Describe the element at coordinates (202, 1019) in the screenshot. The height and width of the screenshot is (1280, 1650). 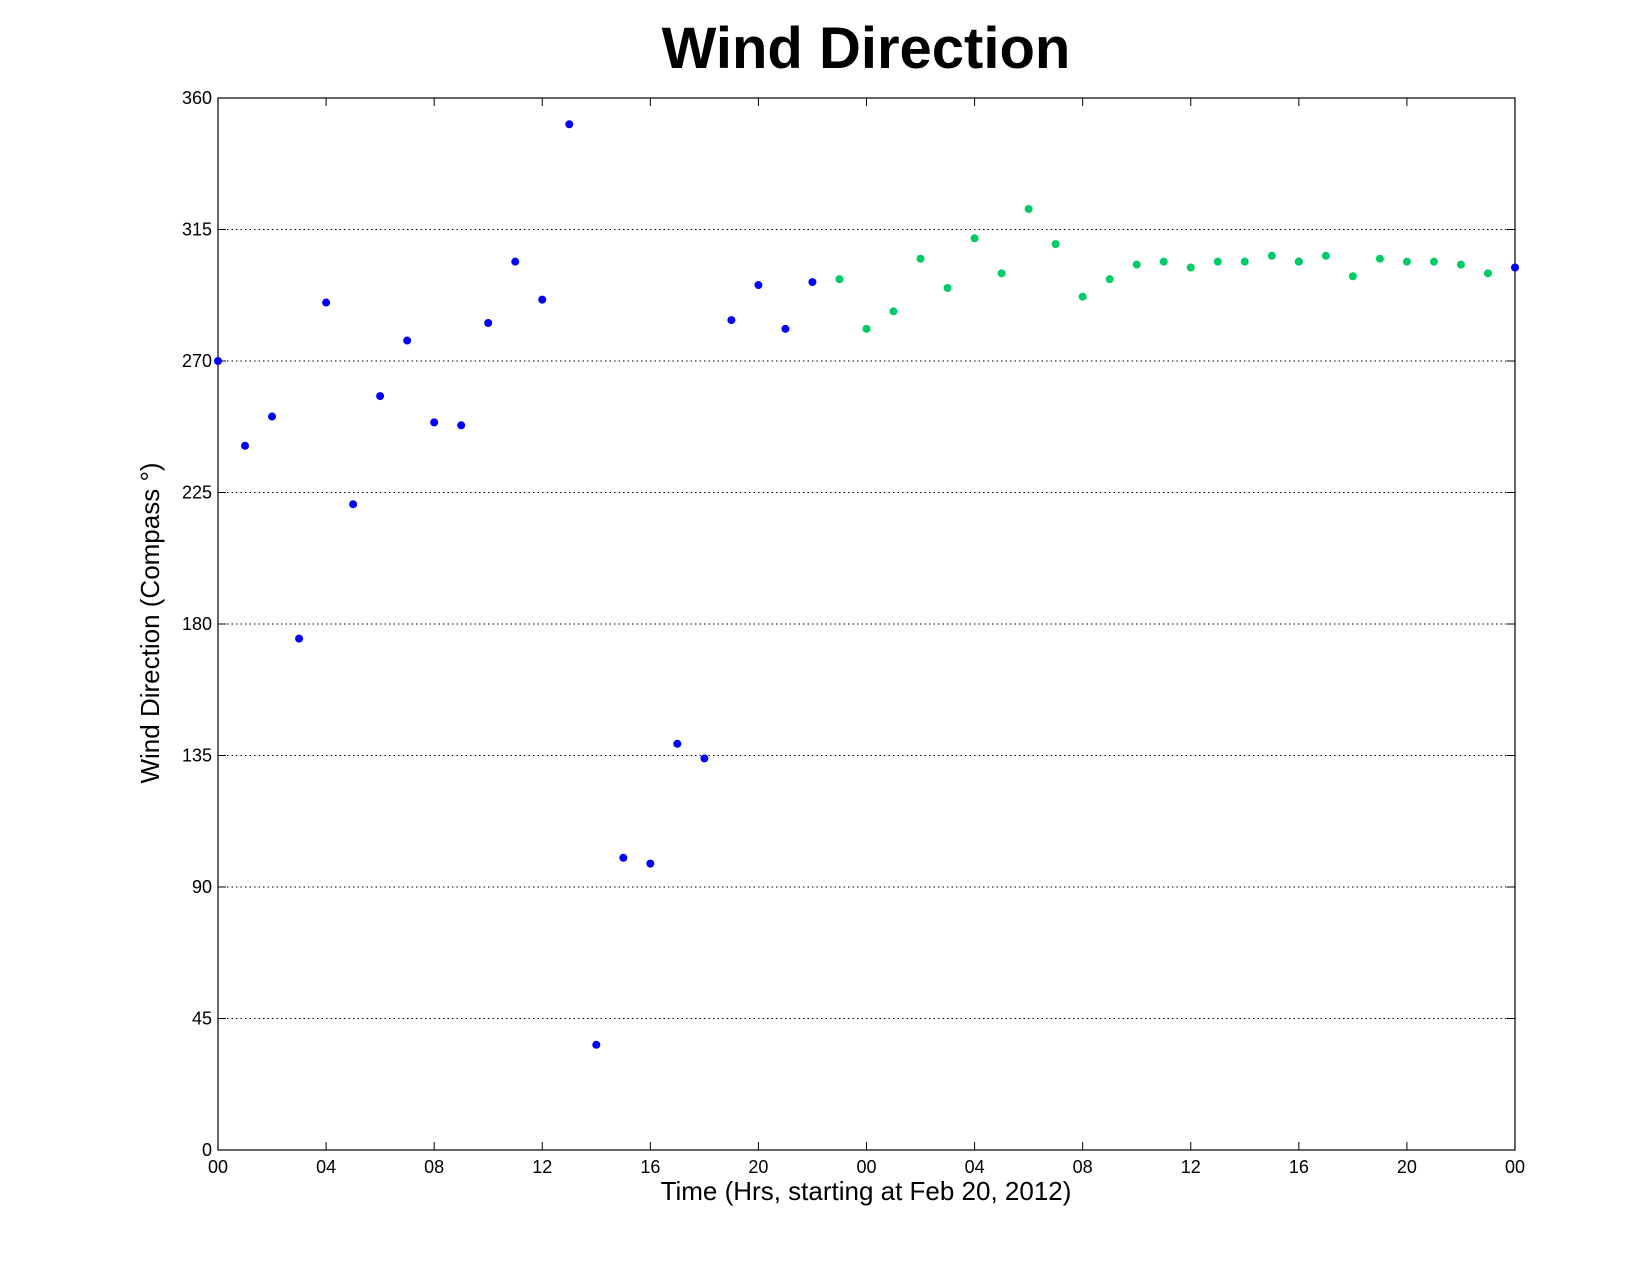
I see `y-tick-label: 45` at that location.